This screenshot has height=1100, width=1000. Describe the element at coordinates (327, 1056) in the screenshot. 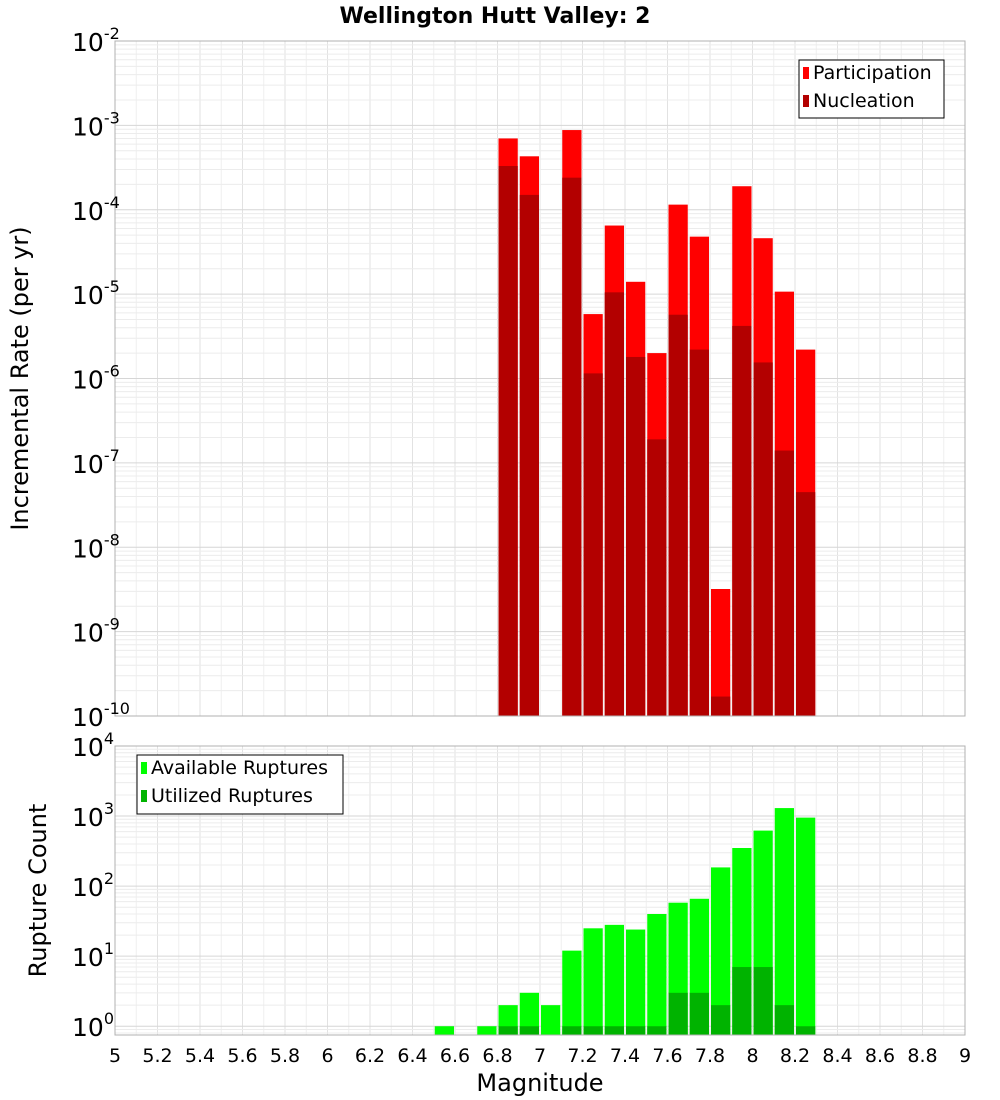

I see `x-tick-label: 6` at that location.